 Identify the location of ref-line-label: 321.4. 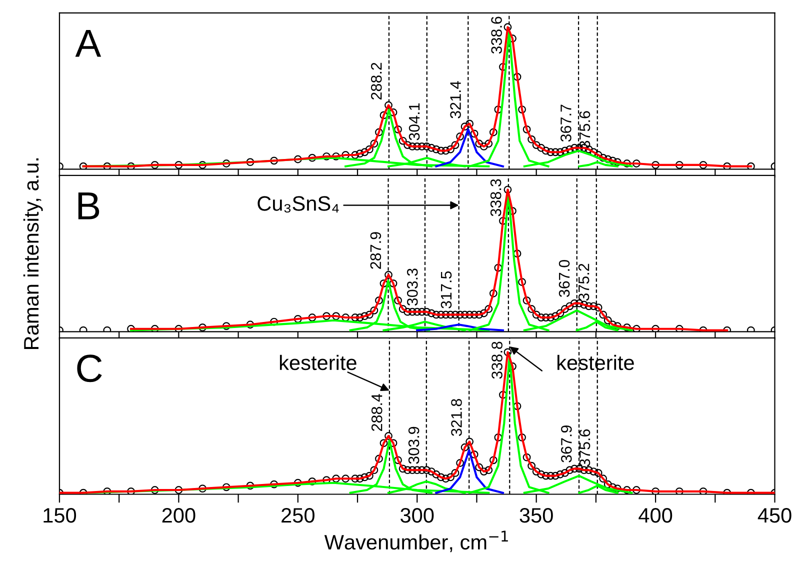
(455, 99).